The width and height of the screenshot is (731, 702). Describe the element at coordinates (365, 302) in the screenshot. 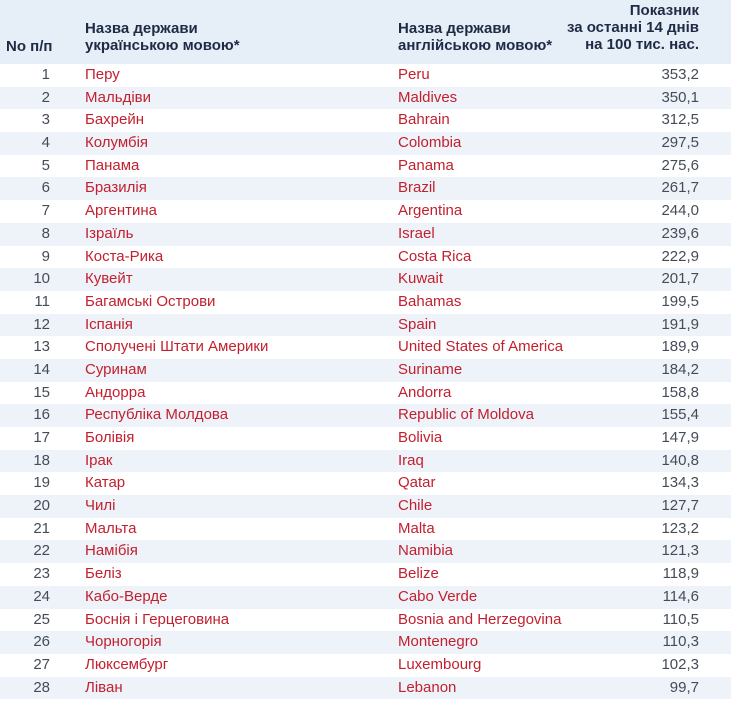

I see `table-row: 11 Багамські Острови Bahamas 199,5` at that location.